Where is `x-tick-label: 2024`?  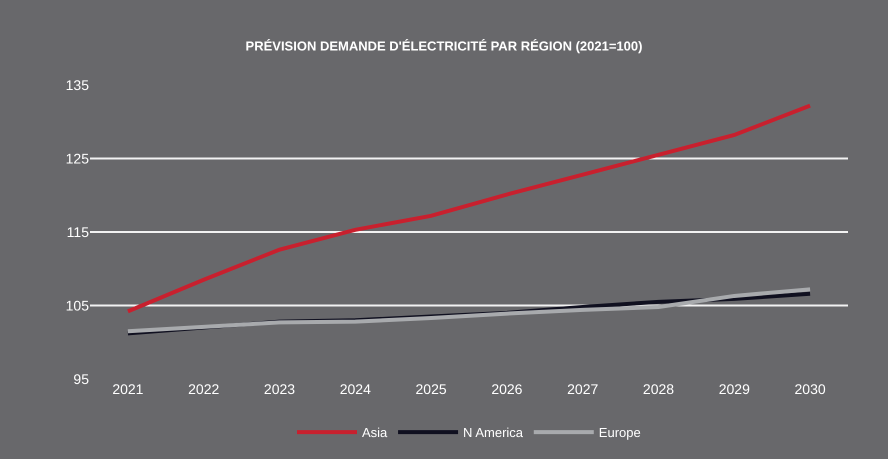 x-tick-label: 2024 is located at coordinates (356, 389).